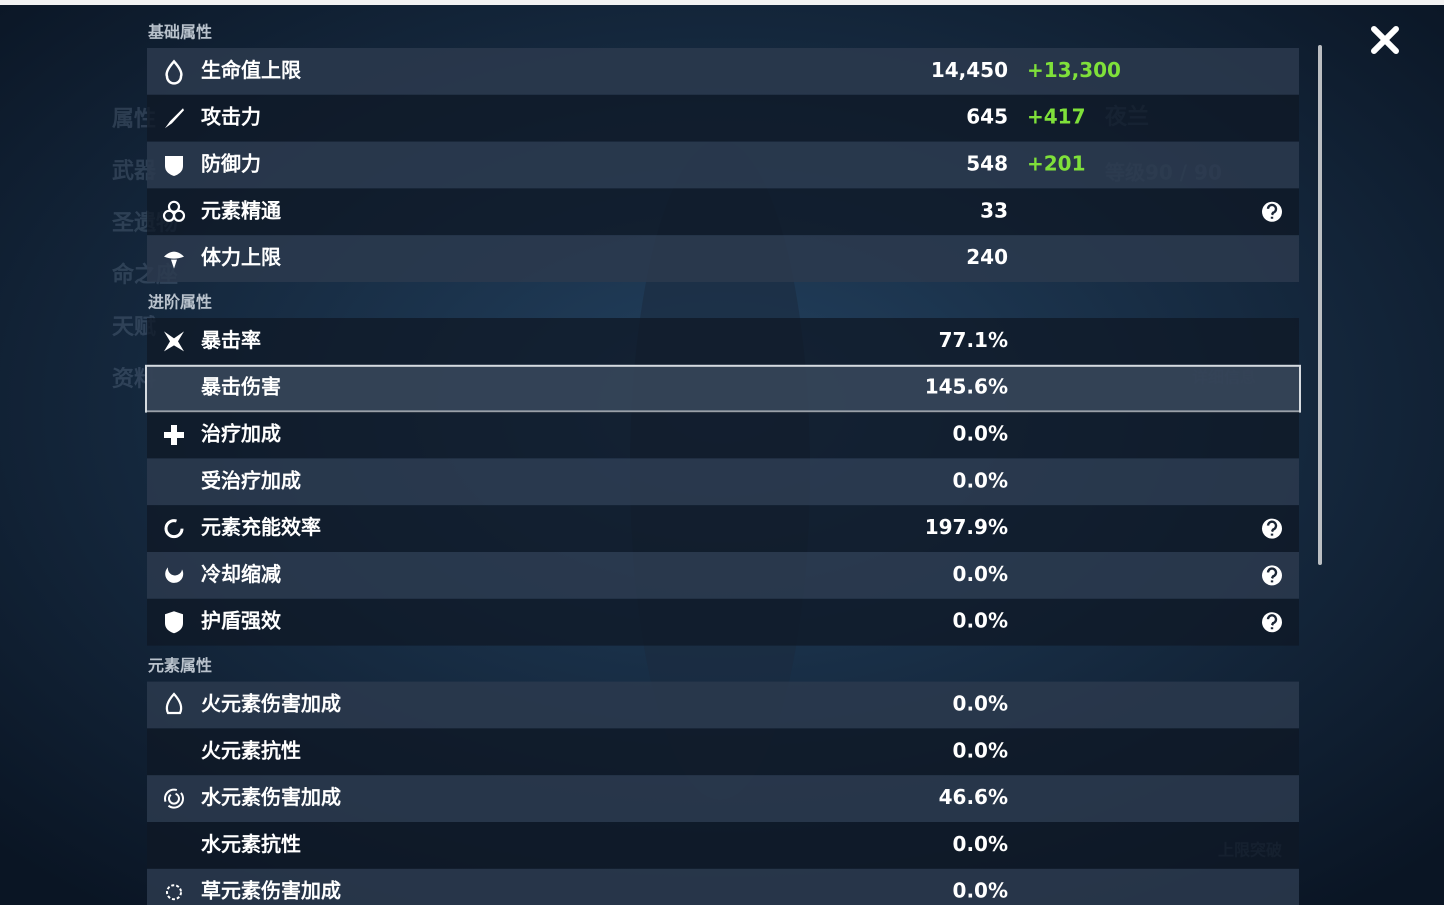 Image resolution: width=1444 pixels, height=905 pixels. What do you see at coordinates (966, 387) in the screenshot?
I see `stat-value: 145.6%` at bounding box center [966, 387].